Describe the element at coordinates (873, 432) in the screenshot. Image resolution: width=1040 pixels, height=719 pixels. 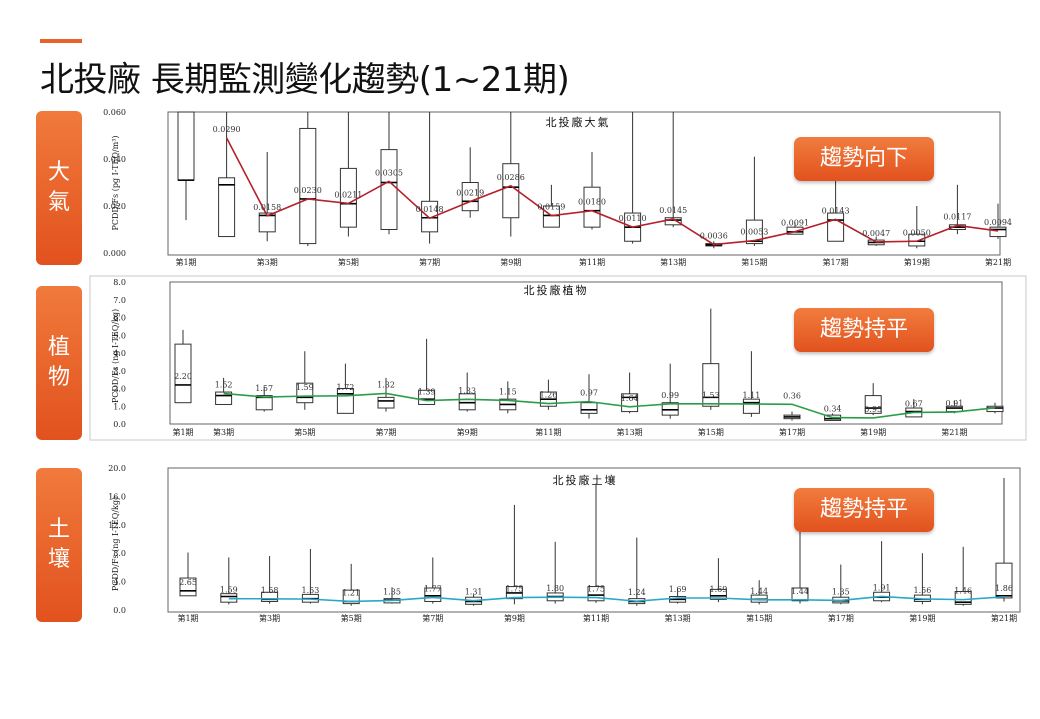
I see `plant-xtick-label: 第19期` at that location.